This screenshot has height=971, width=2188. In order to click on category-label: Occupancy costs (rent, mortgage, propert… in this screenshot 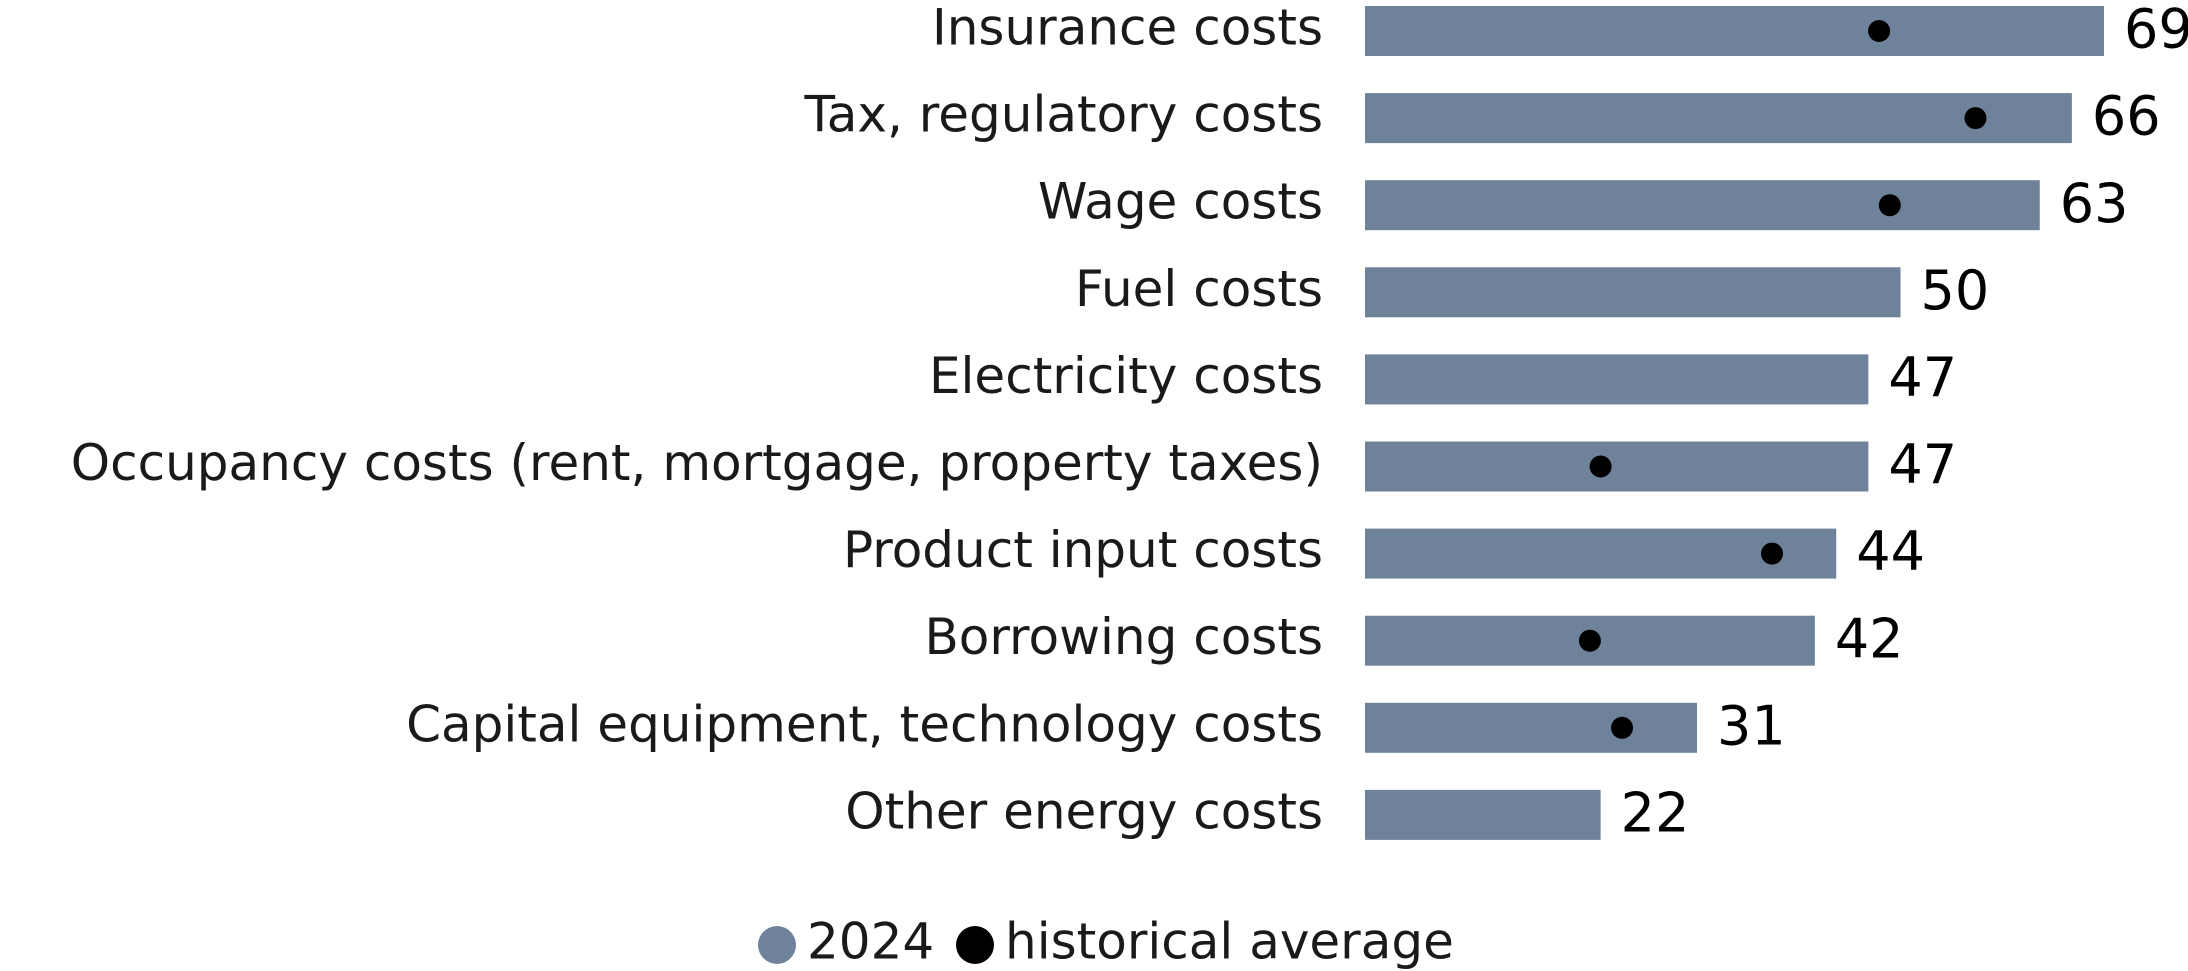, I will do `click(697, 463)`.